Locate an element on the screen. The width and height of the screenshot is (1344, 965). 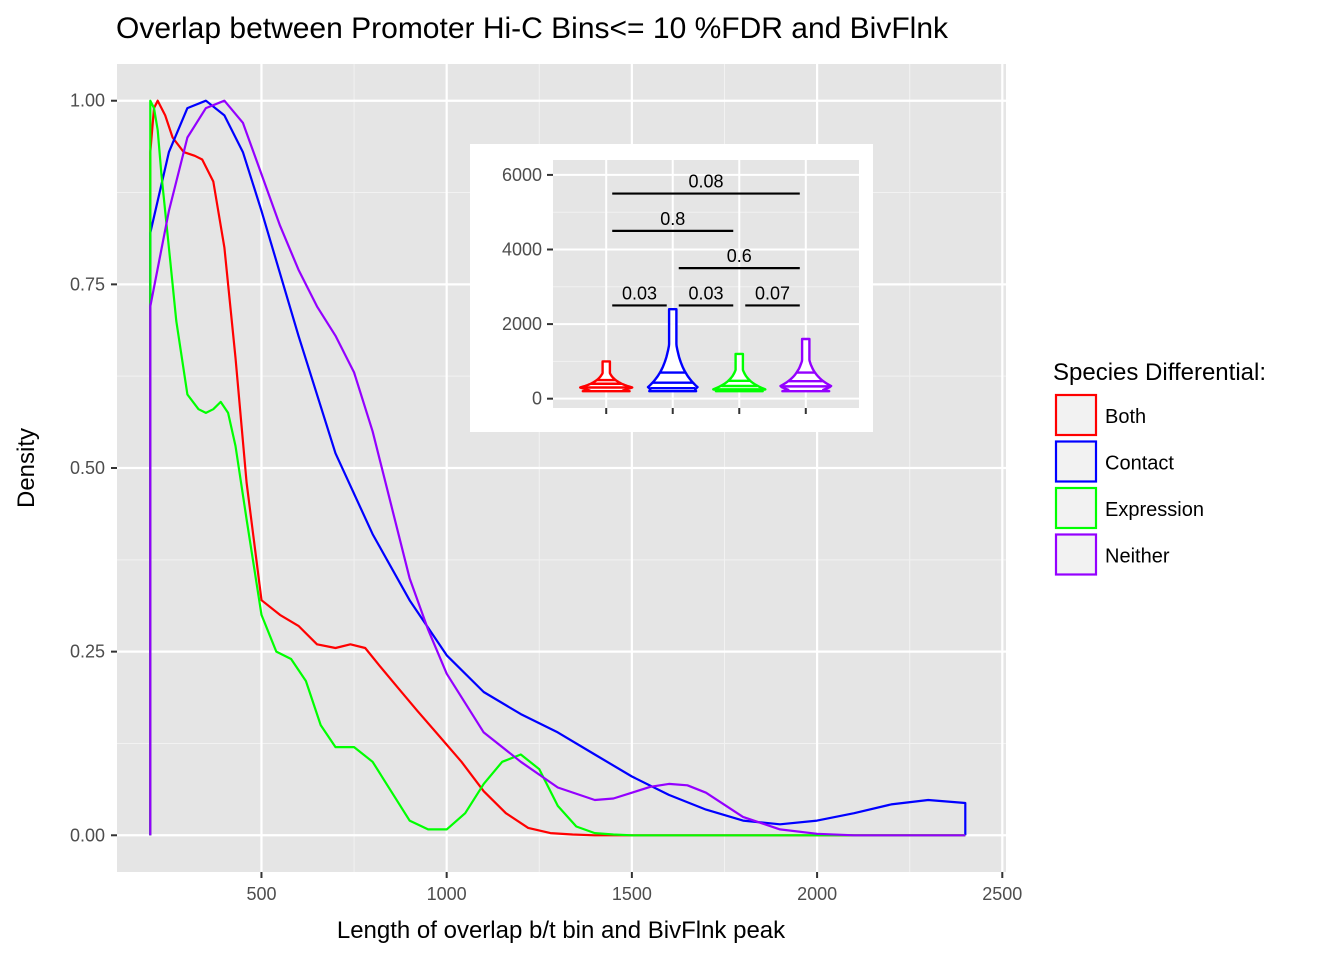
legend-key-contact is located at coordinates (1076, 461).